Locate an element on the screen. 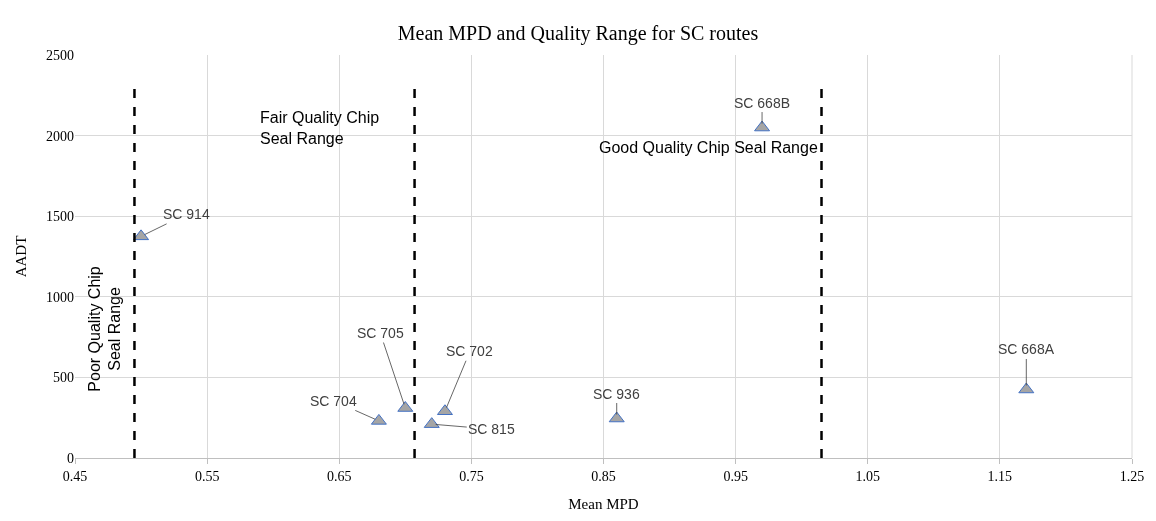  x-tick-label: 0.95 is located at coordinates (735, 476).